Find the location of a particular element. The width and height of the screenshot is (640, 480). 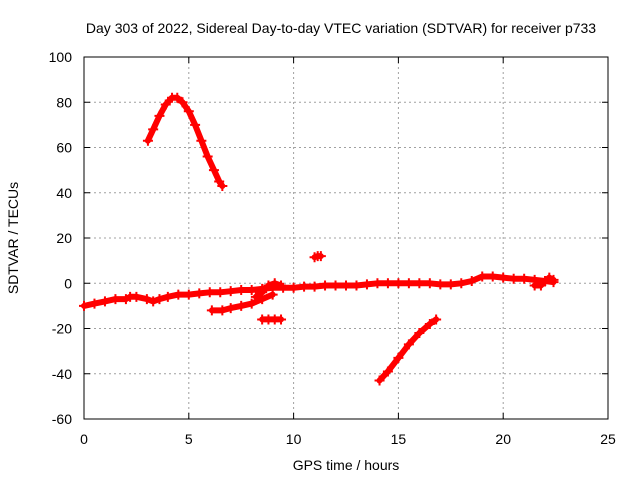

x-axis-title: GPS time / hours is located at coordinates (346, 465).